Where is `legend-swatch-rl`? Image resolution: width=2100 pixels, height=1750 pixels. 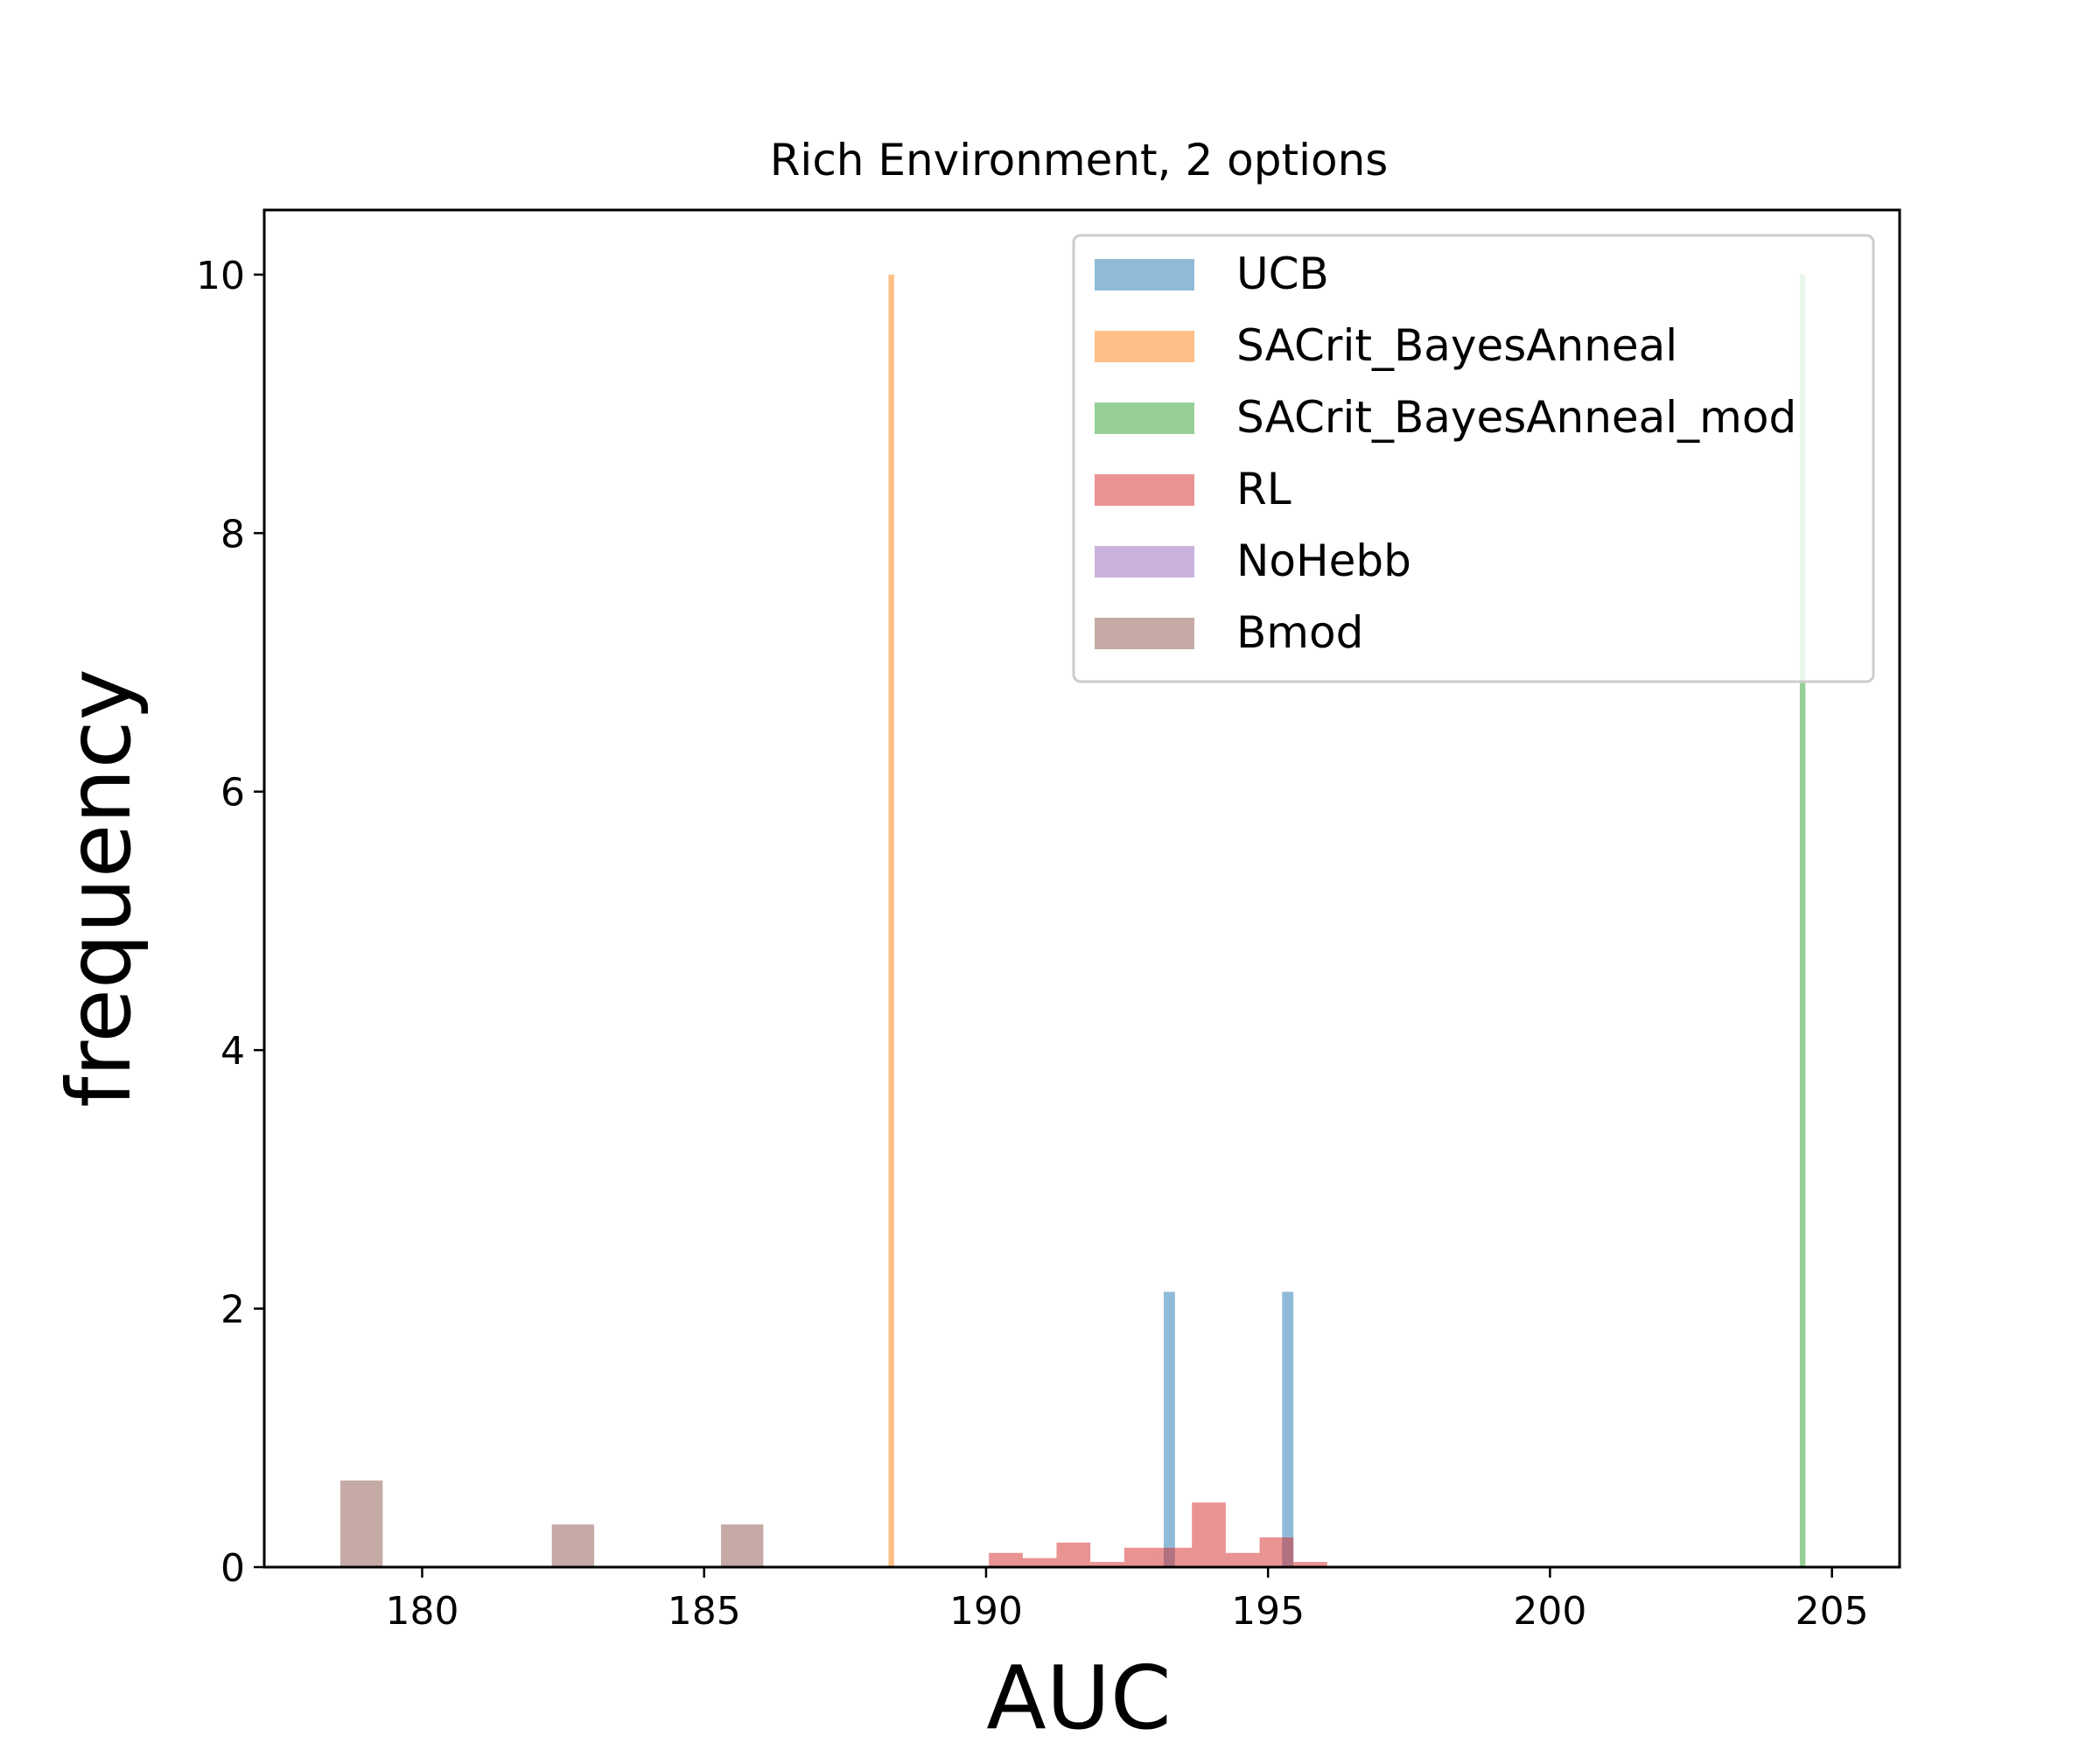 legend-swatch-rl is located at coordinates (1144, 490).